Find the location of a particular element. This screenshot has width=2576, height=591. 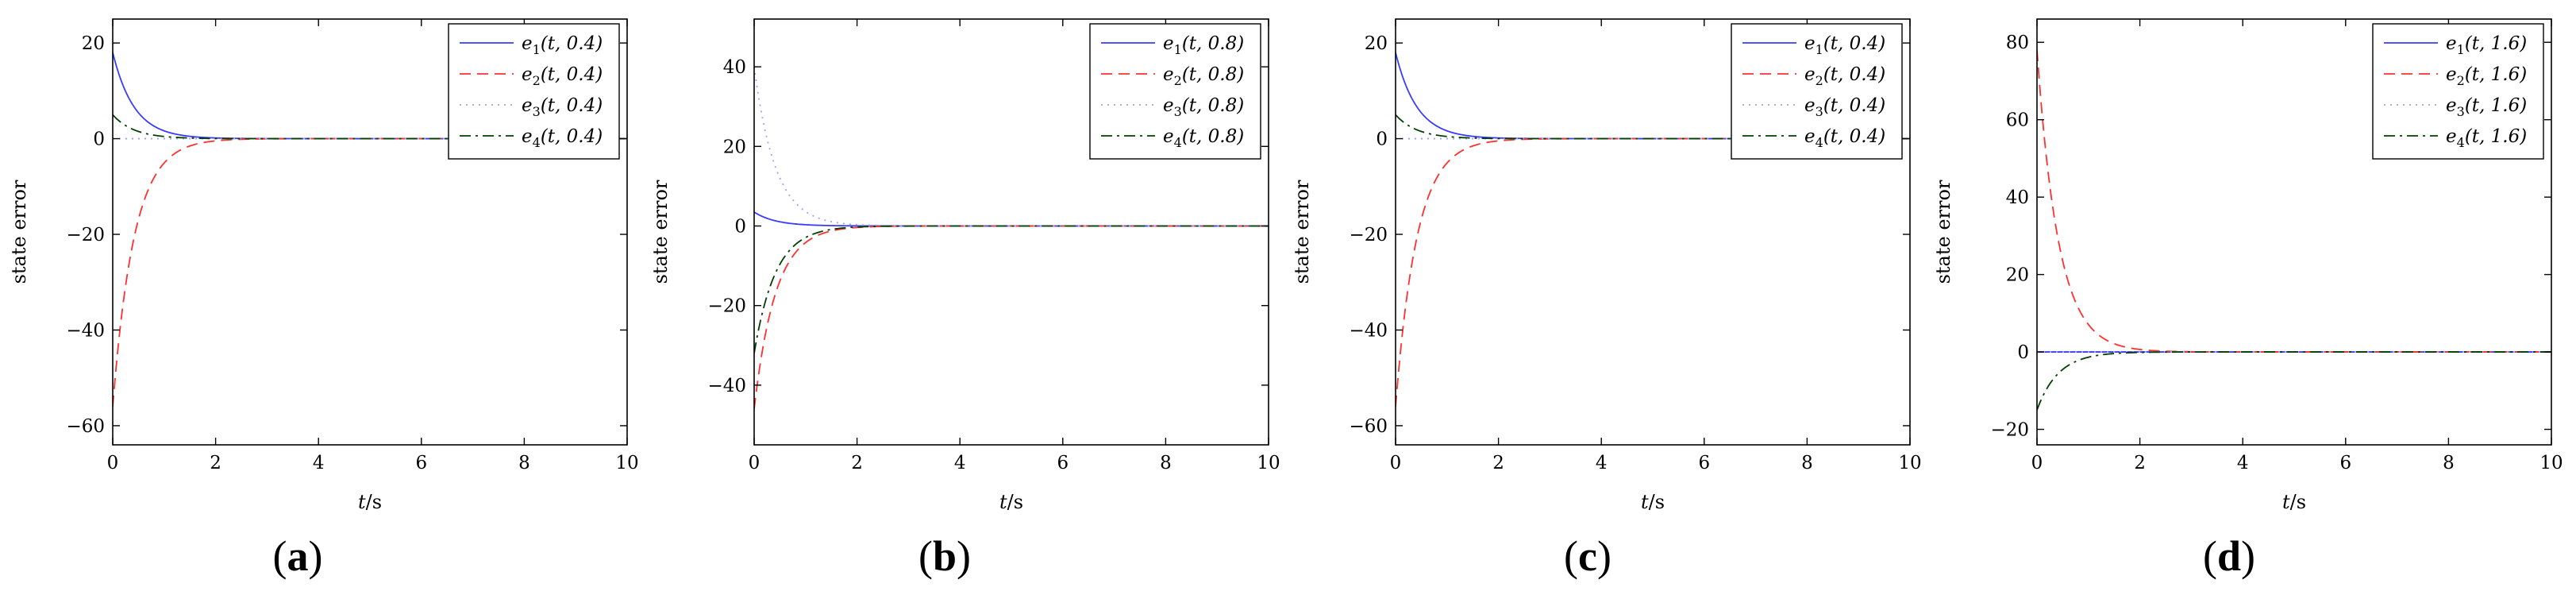

y-tick-label: 40 is located at coordinates (2017, 197).